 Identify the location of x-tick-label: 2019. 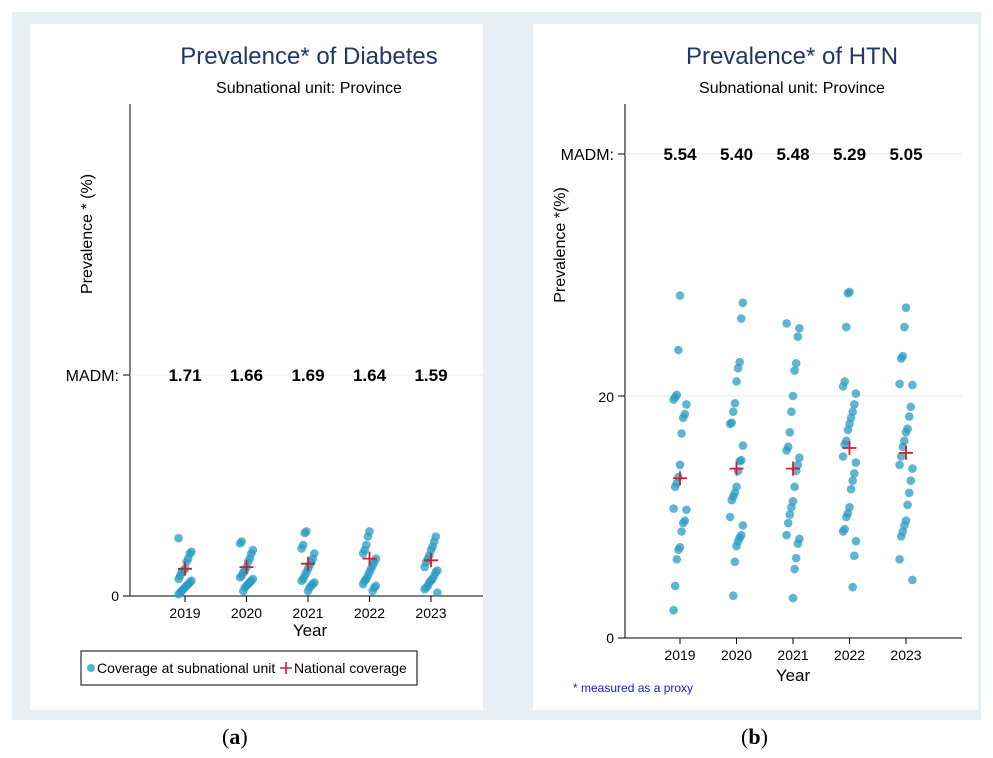
(184, 613).